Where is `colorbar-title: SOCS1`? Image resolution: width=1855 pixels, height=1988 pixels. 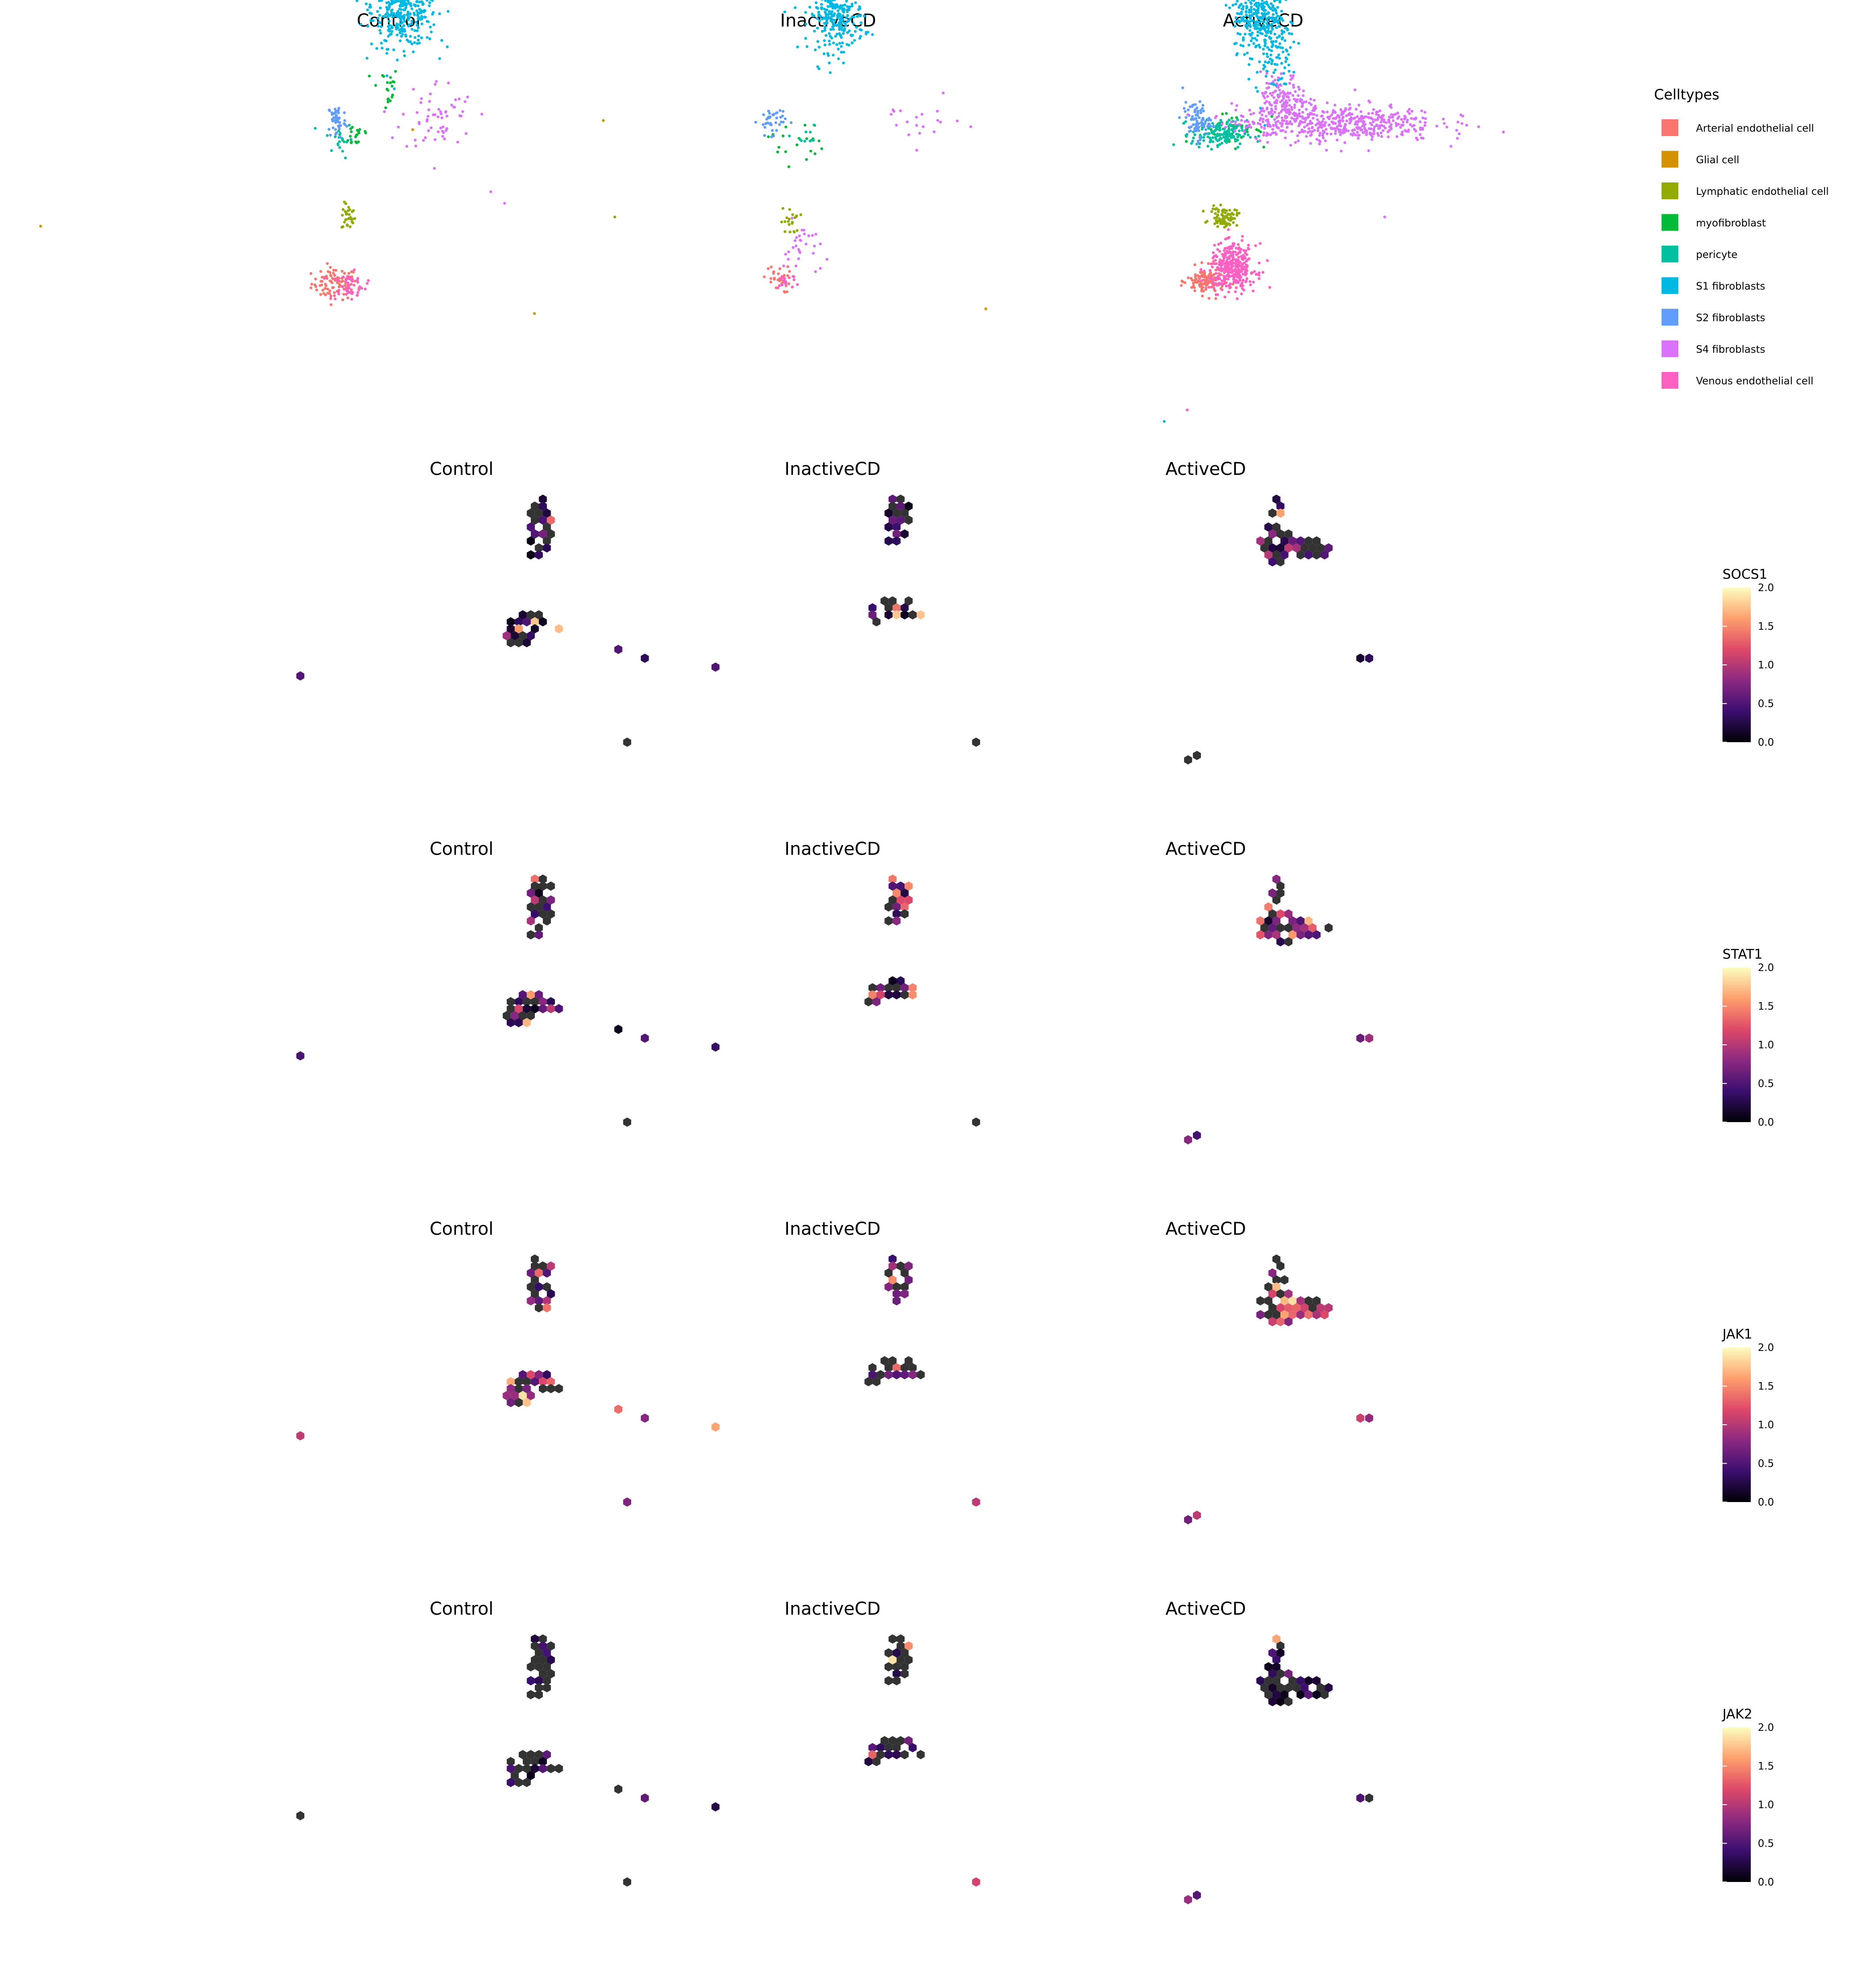 colorbar-title: SOCS1 is located at coordinates (1745, 574).